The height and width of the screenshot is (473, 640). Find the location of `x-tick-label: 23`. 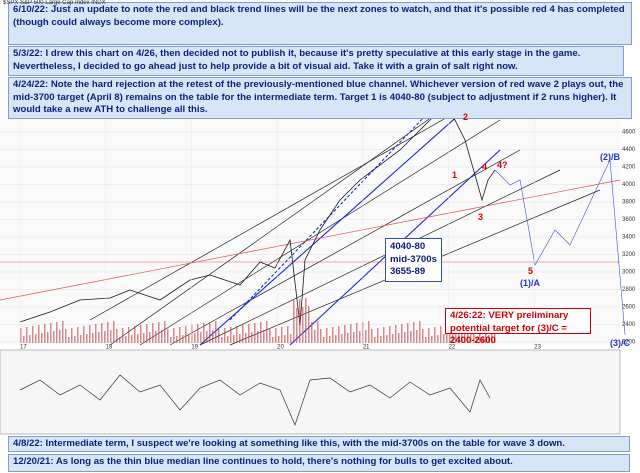

x-tick-label: 23 is located at coordinates (537, 348).